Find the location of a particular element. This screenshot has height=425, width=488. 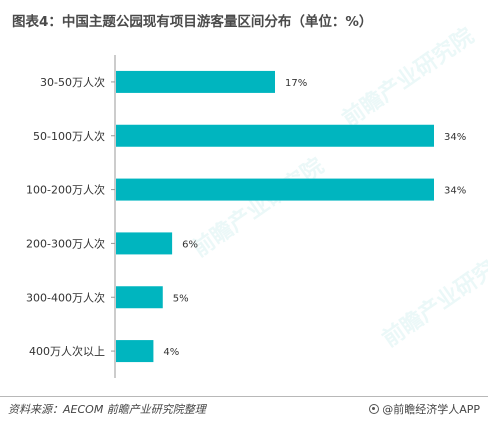

category-label: 100-200万人次 is located at coordinates (65, 190).